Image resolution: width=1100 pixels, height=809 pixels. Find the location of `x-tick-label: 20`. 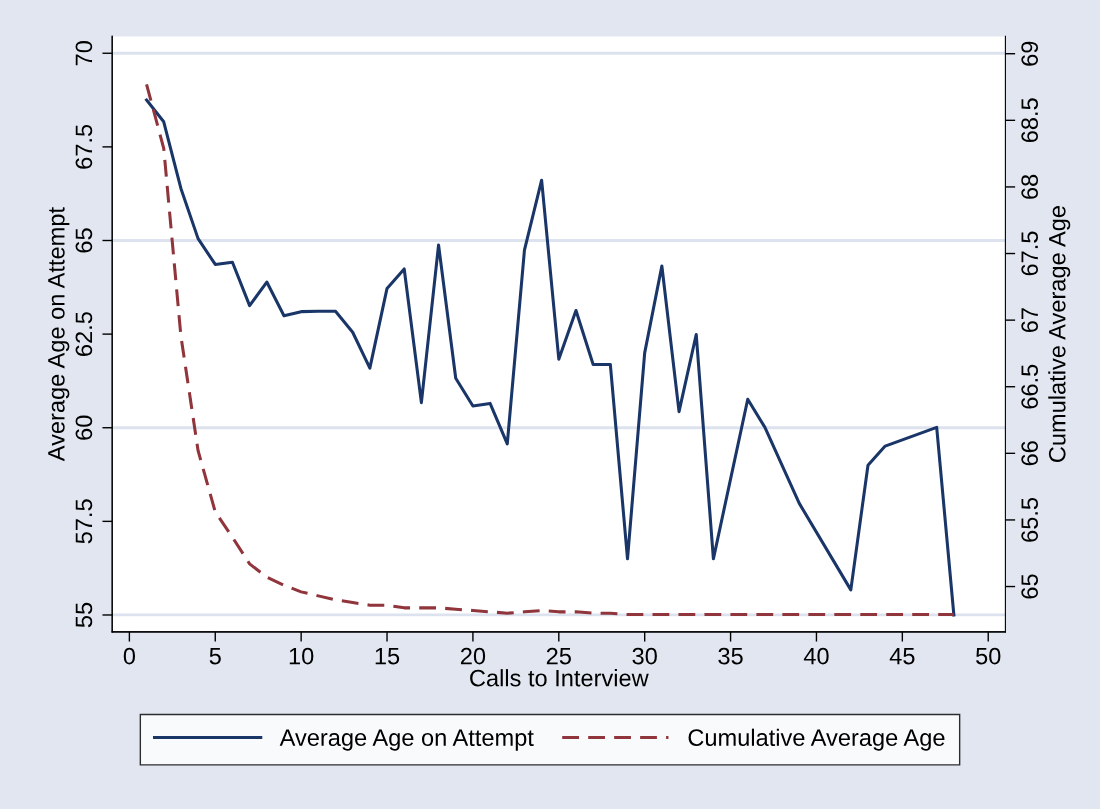

x-tick-label: 20 is located at coordinates (473, 656).